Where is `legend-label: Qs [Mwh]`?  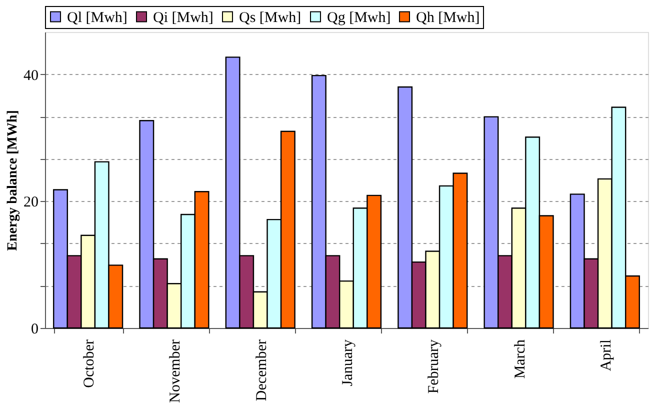 legend-label: Qs [Mwh] is located at coordinates (270, 18).